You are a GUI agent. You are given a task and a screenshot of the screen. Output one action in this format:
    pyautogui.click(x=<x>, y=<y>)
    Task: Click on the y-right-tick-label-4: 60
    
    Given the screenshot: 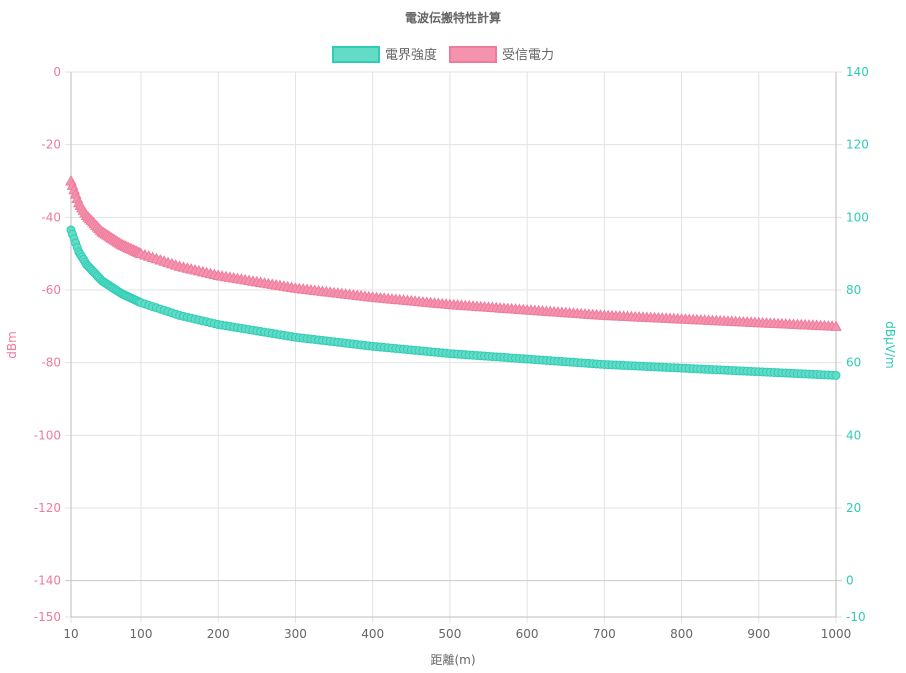 What is the action you would take?
    pyautogui.click(x=853, y=363)
    